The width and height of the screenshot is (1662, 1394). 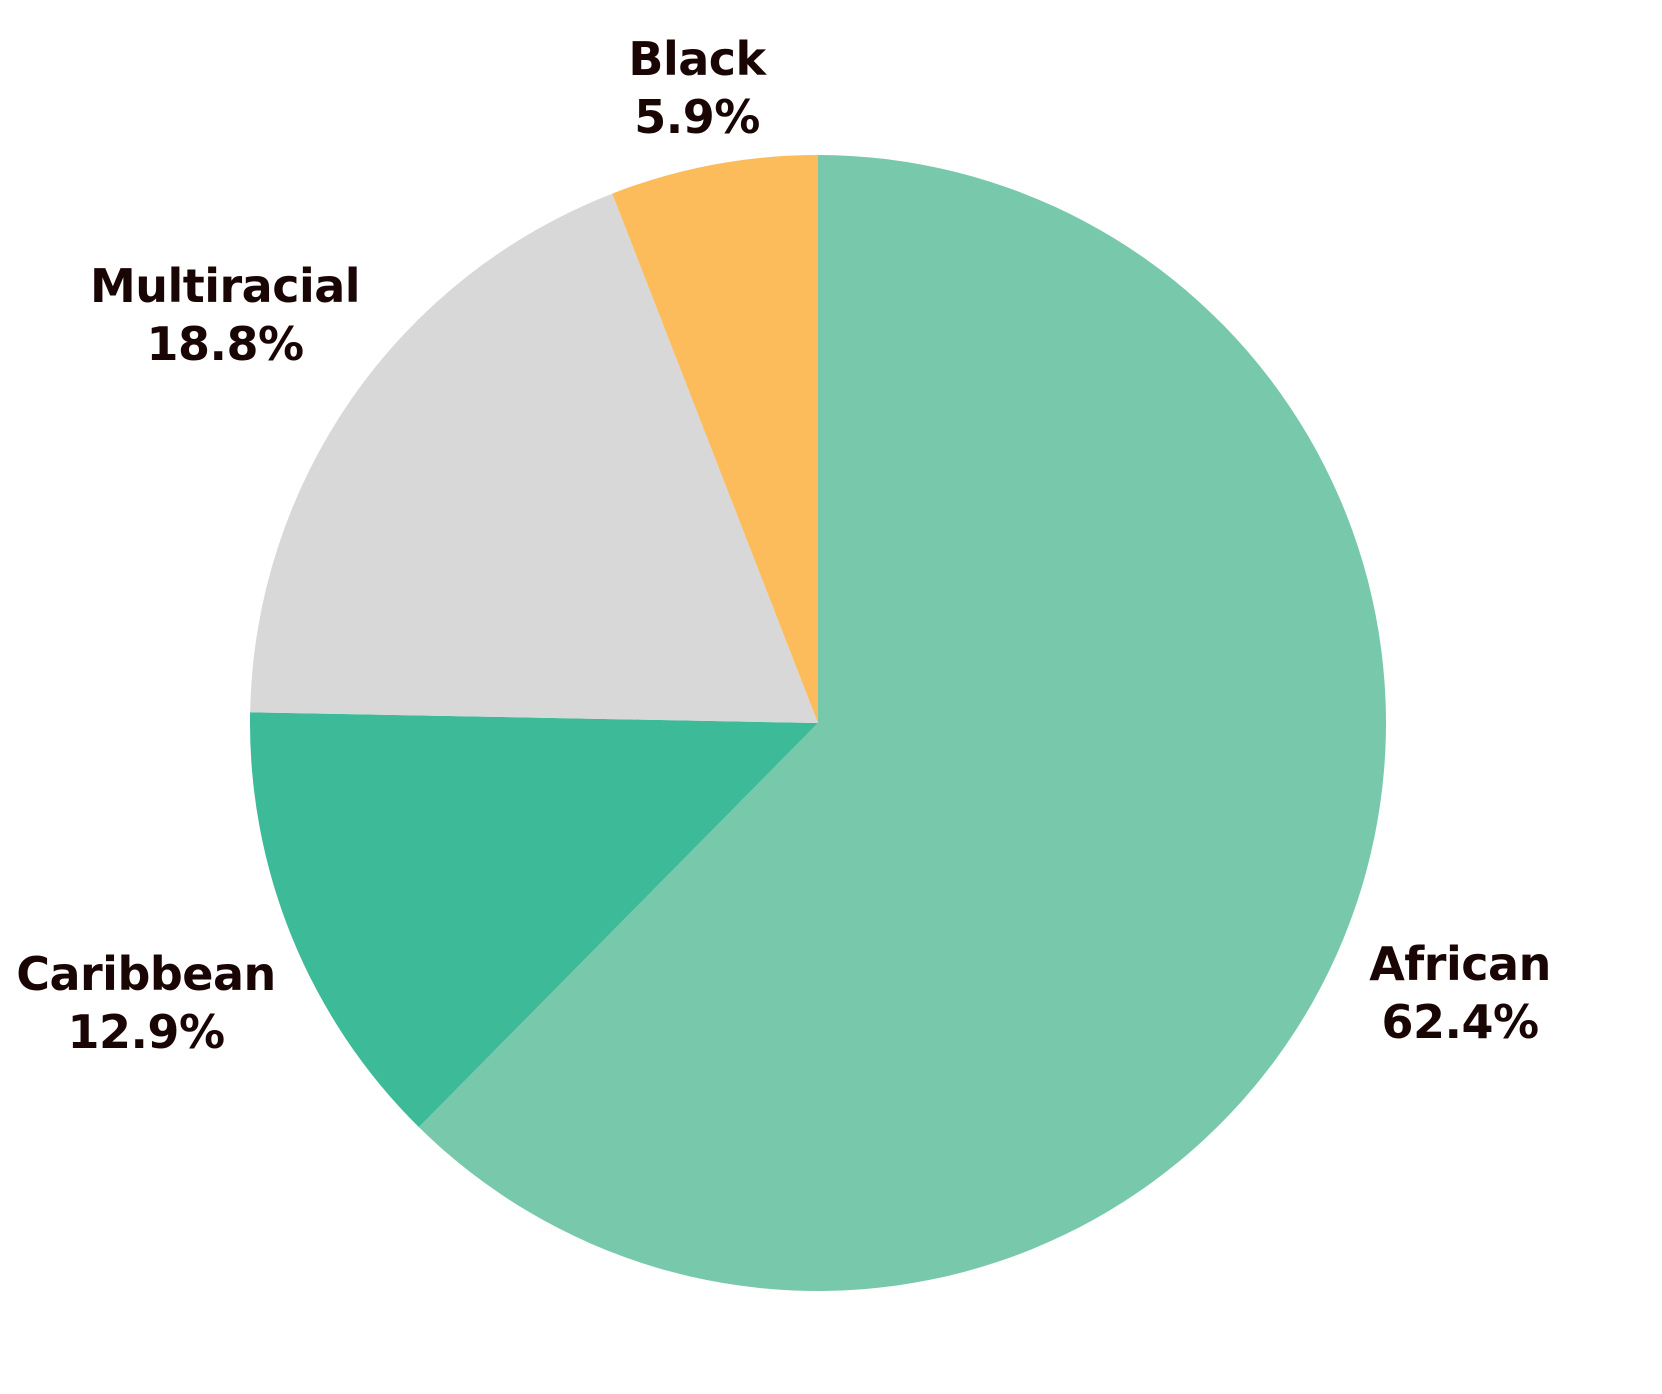 I want to click on label-african-name: African, so click(x=1460, y=964).